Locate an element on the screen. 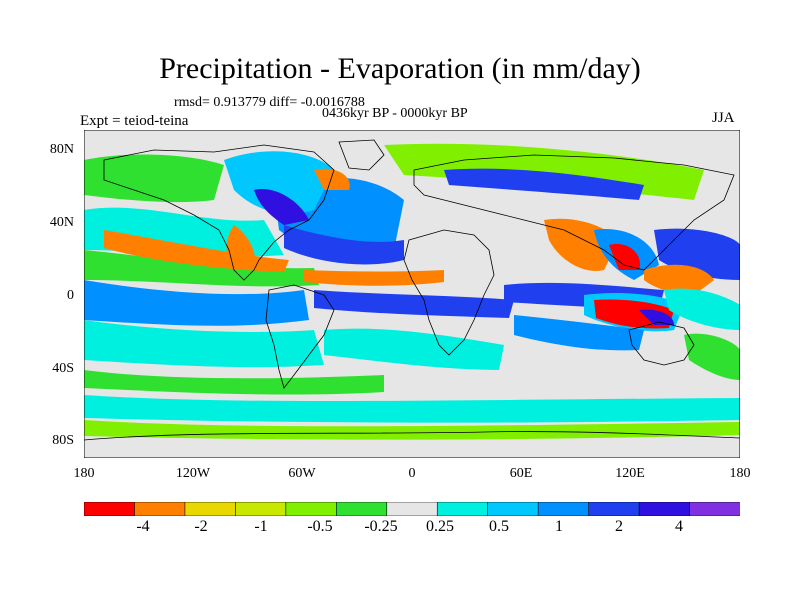  antarctica-coast is located at coordinates (412, 436).